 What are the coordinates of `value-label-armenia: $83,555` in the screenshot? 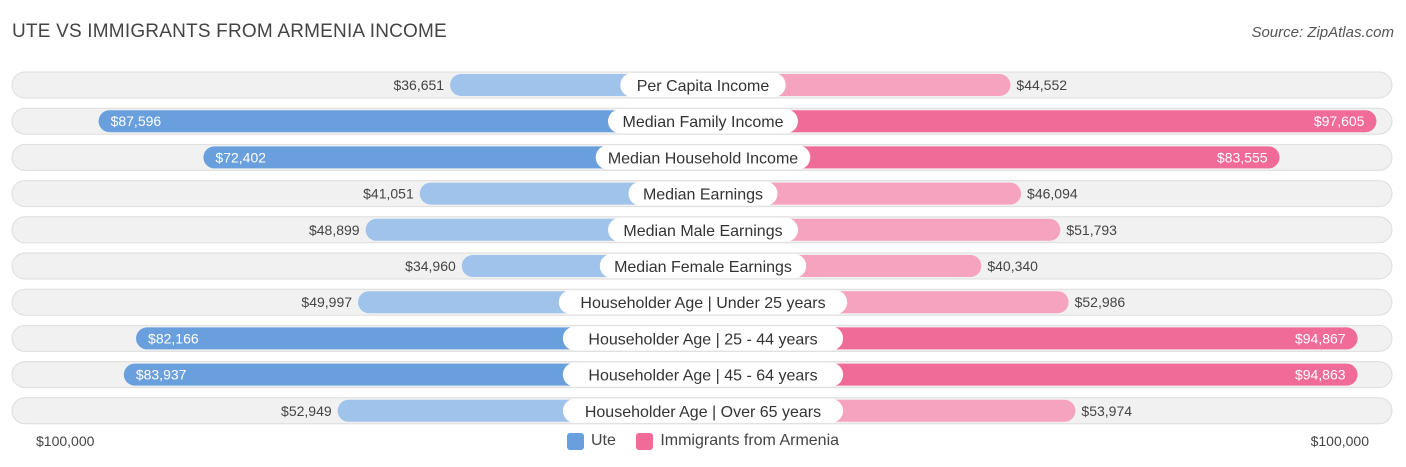 It's located at (1242, 157).